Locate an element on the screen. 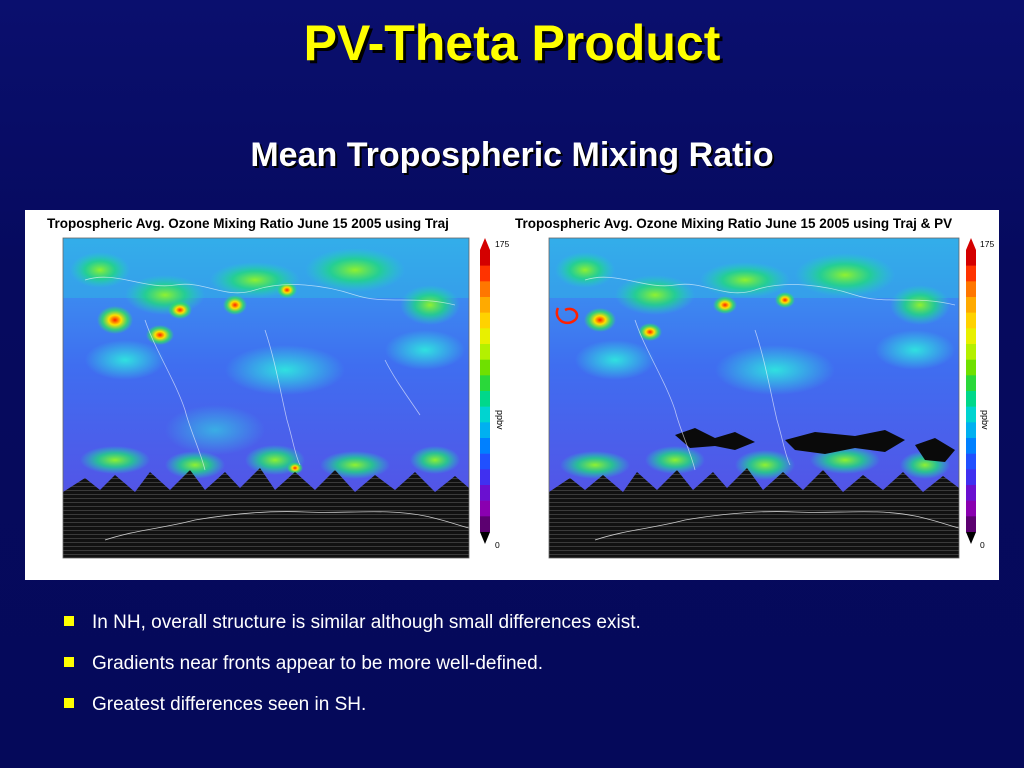  bullet-item: Greatest differences seen in SH. is located at coordinates (351, 714).